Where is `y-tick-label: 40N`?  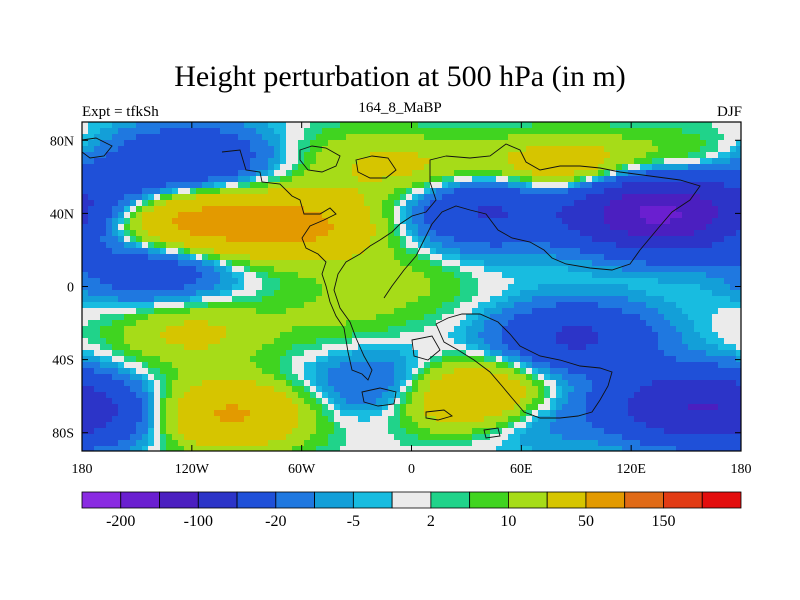
y-tick-label: 40N is located at coordinates (62, 214).